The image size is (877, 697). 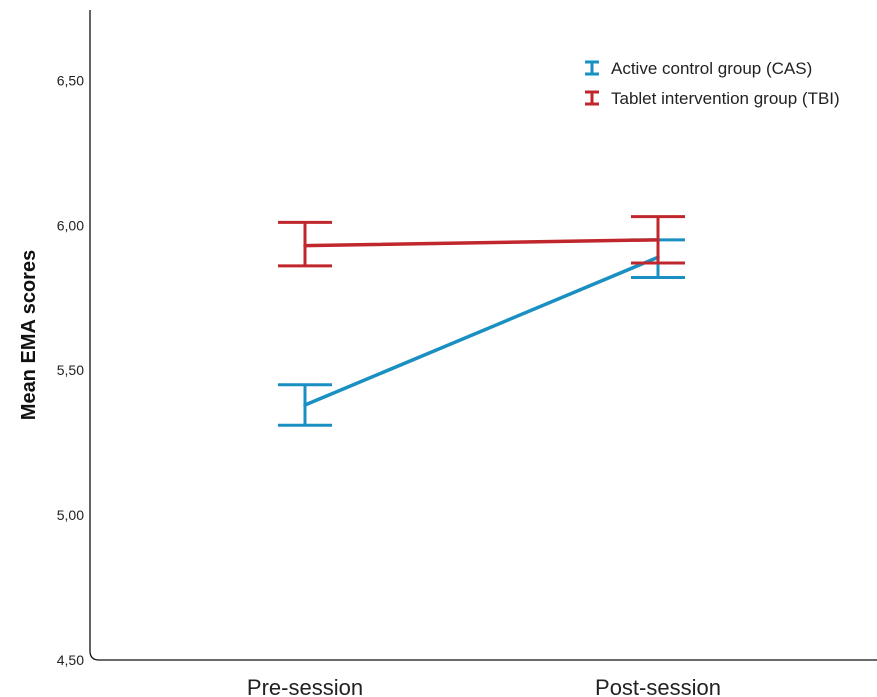 I want to click on x-category-label: Pre-session, so click(x=305, y=686).